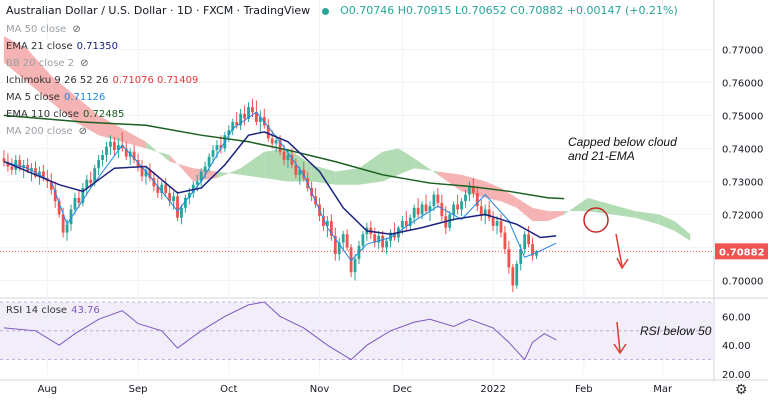 Image resolution: width=768 pixels, height=400 pixels. I want to click on rsi-tick-label: 20.00, so click(736, 375).